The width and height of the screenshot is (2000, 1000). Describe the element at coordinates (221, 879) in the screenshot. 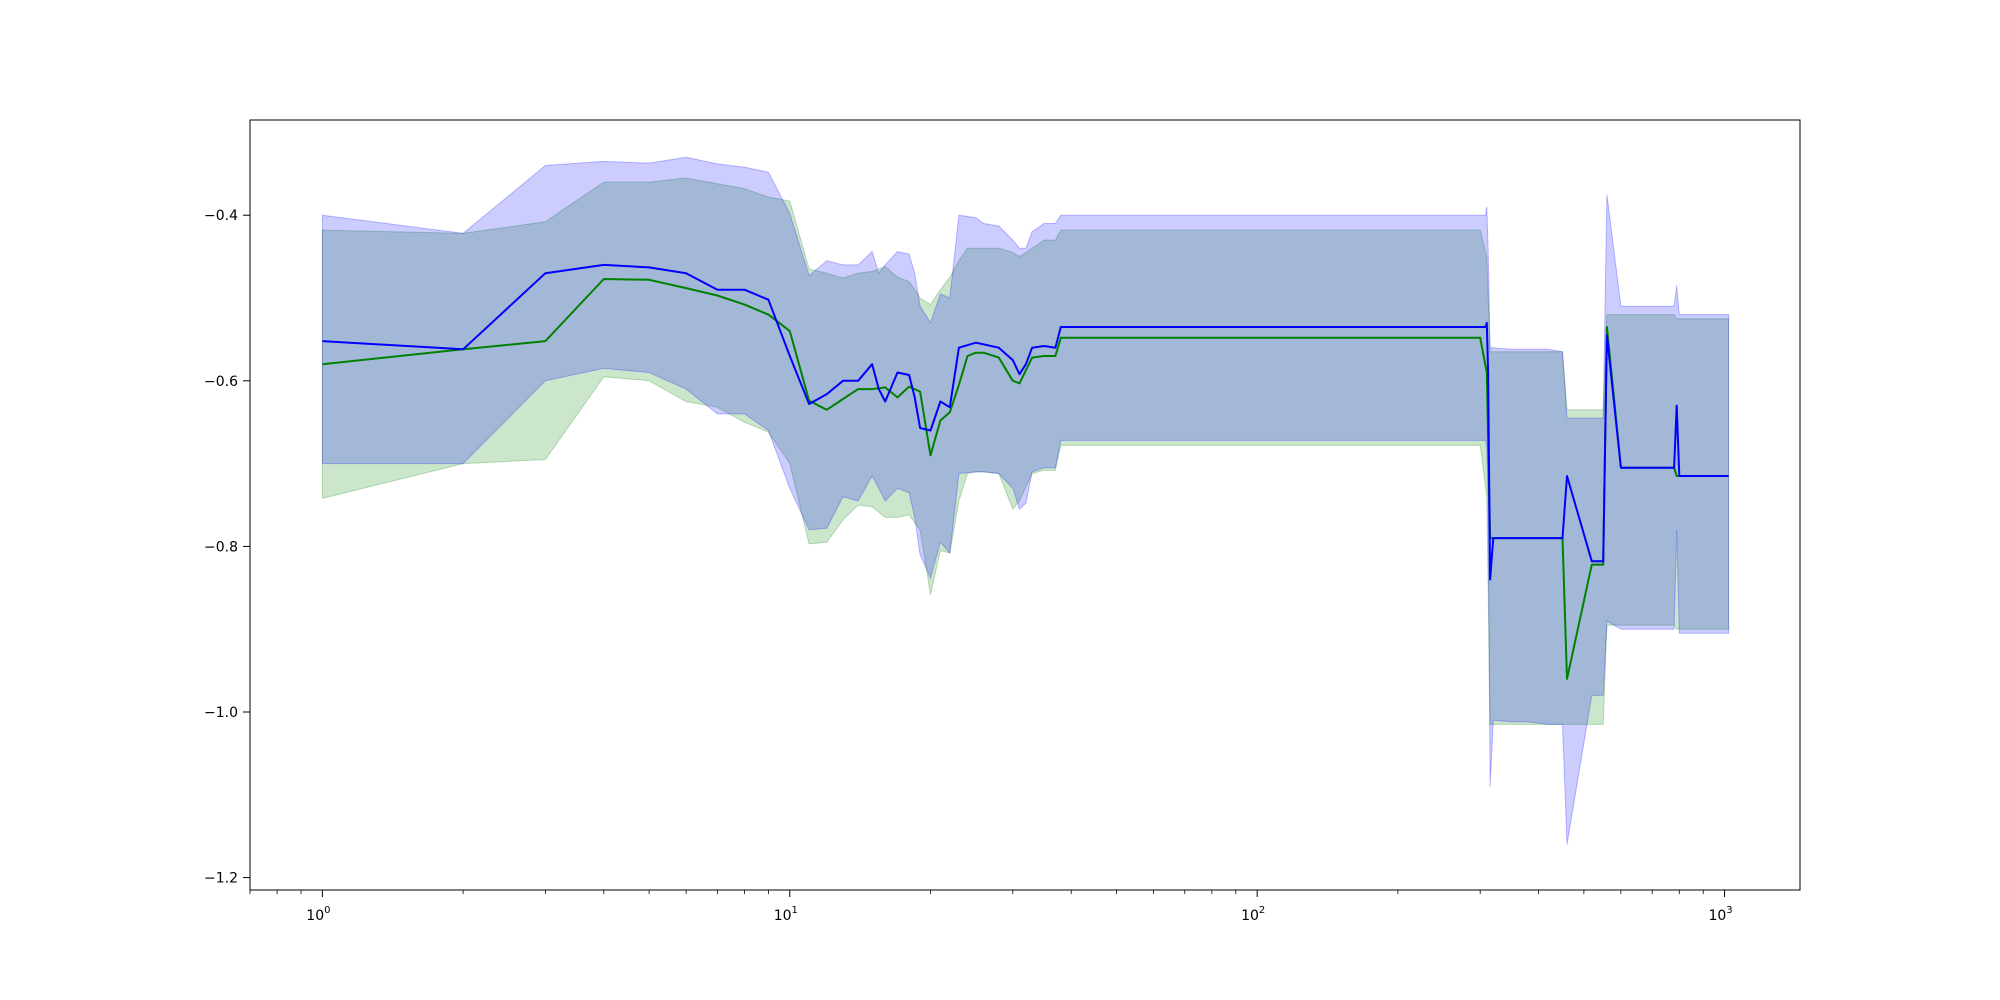

I see `y-tick-label: −1.2` at that location.